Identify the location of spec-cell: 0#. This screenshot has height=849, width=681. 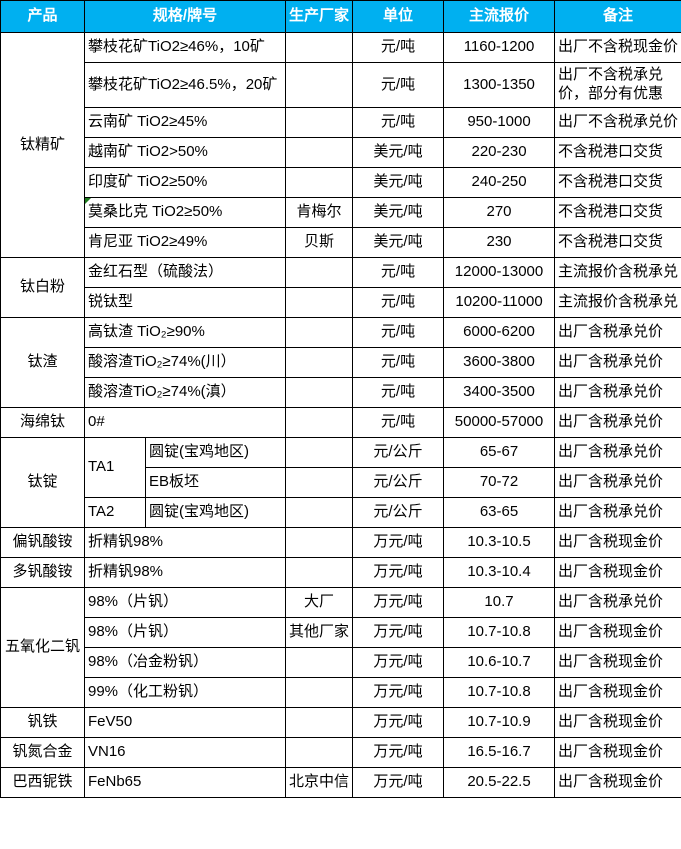
(185, 422).